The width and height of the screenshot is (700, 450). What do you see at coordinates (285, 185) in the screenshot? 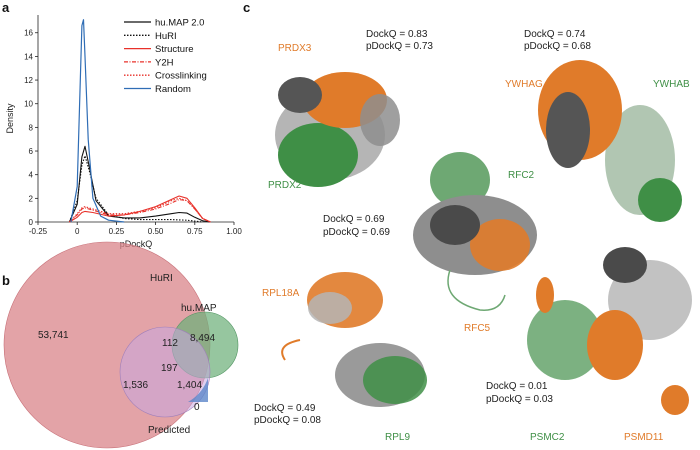
I see `structure-label-prdx2: PRDX2` at bounding box center [285, 185].